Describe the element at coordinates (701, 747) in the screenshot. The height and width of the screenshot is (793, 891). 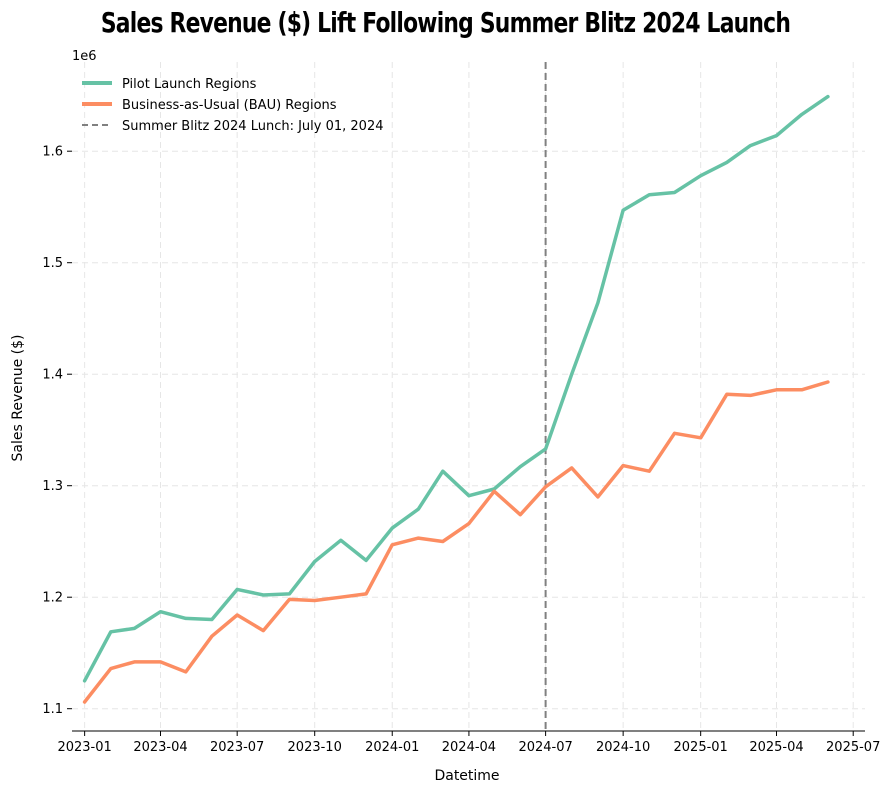
I see `x-tick-label: 2025-01` at that location.